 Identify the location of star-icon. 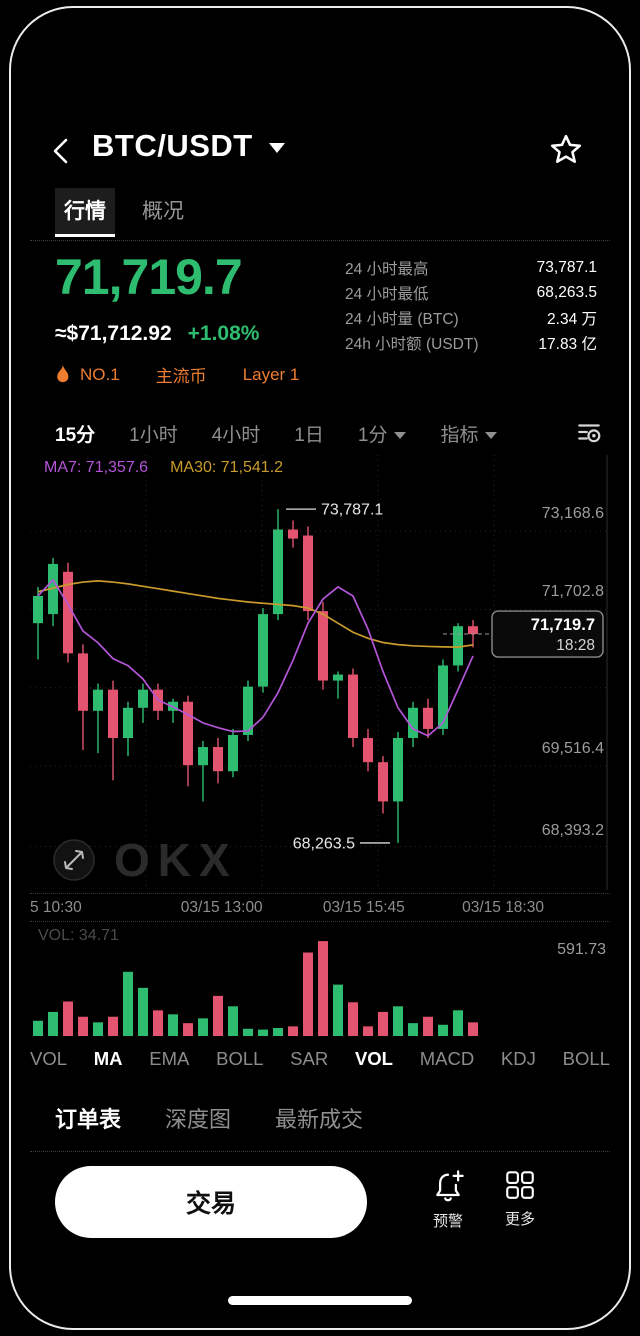
(566, 148).